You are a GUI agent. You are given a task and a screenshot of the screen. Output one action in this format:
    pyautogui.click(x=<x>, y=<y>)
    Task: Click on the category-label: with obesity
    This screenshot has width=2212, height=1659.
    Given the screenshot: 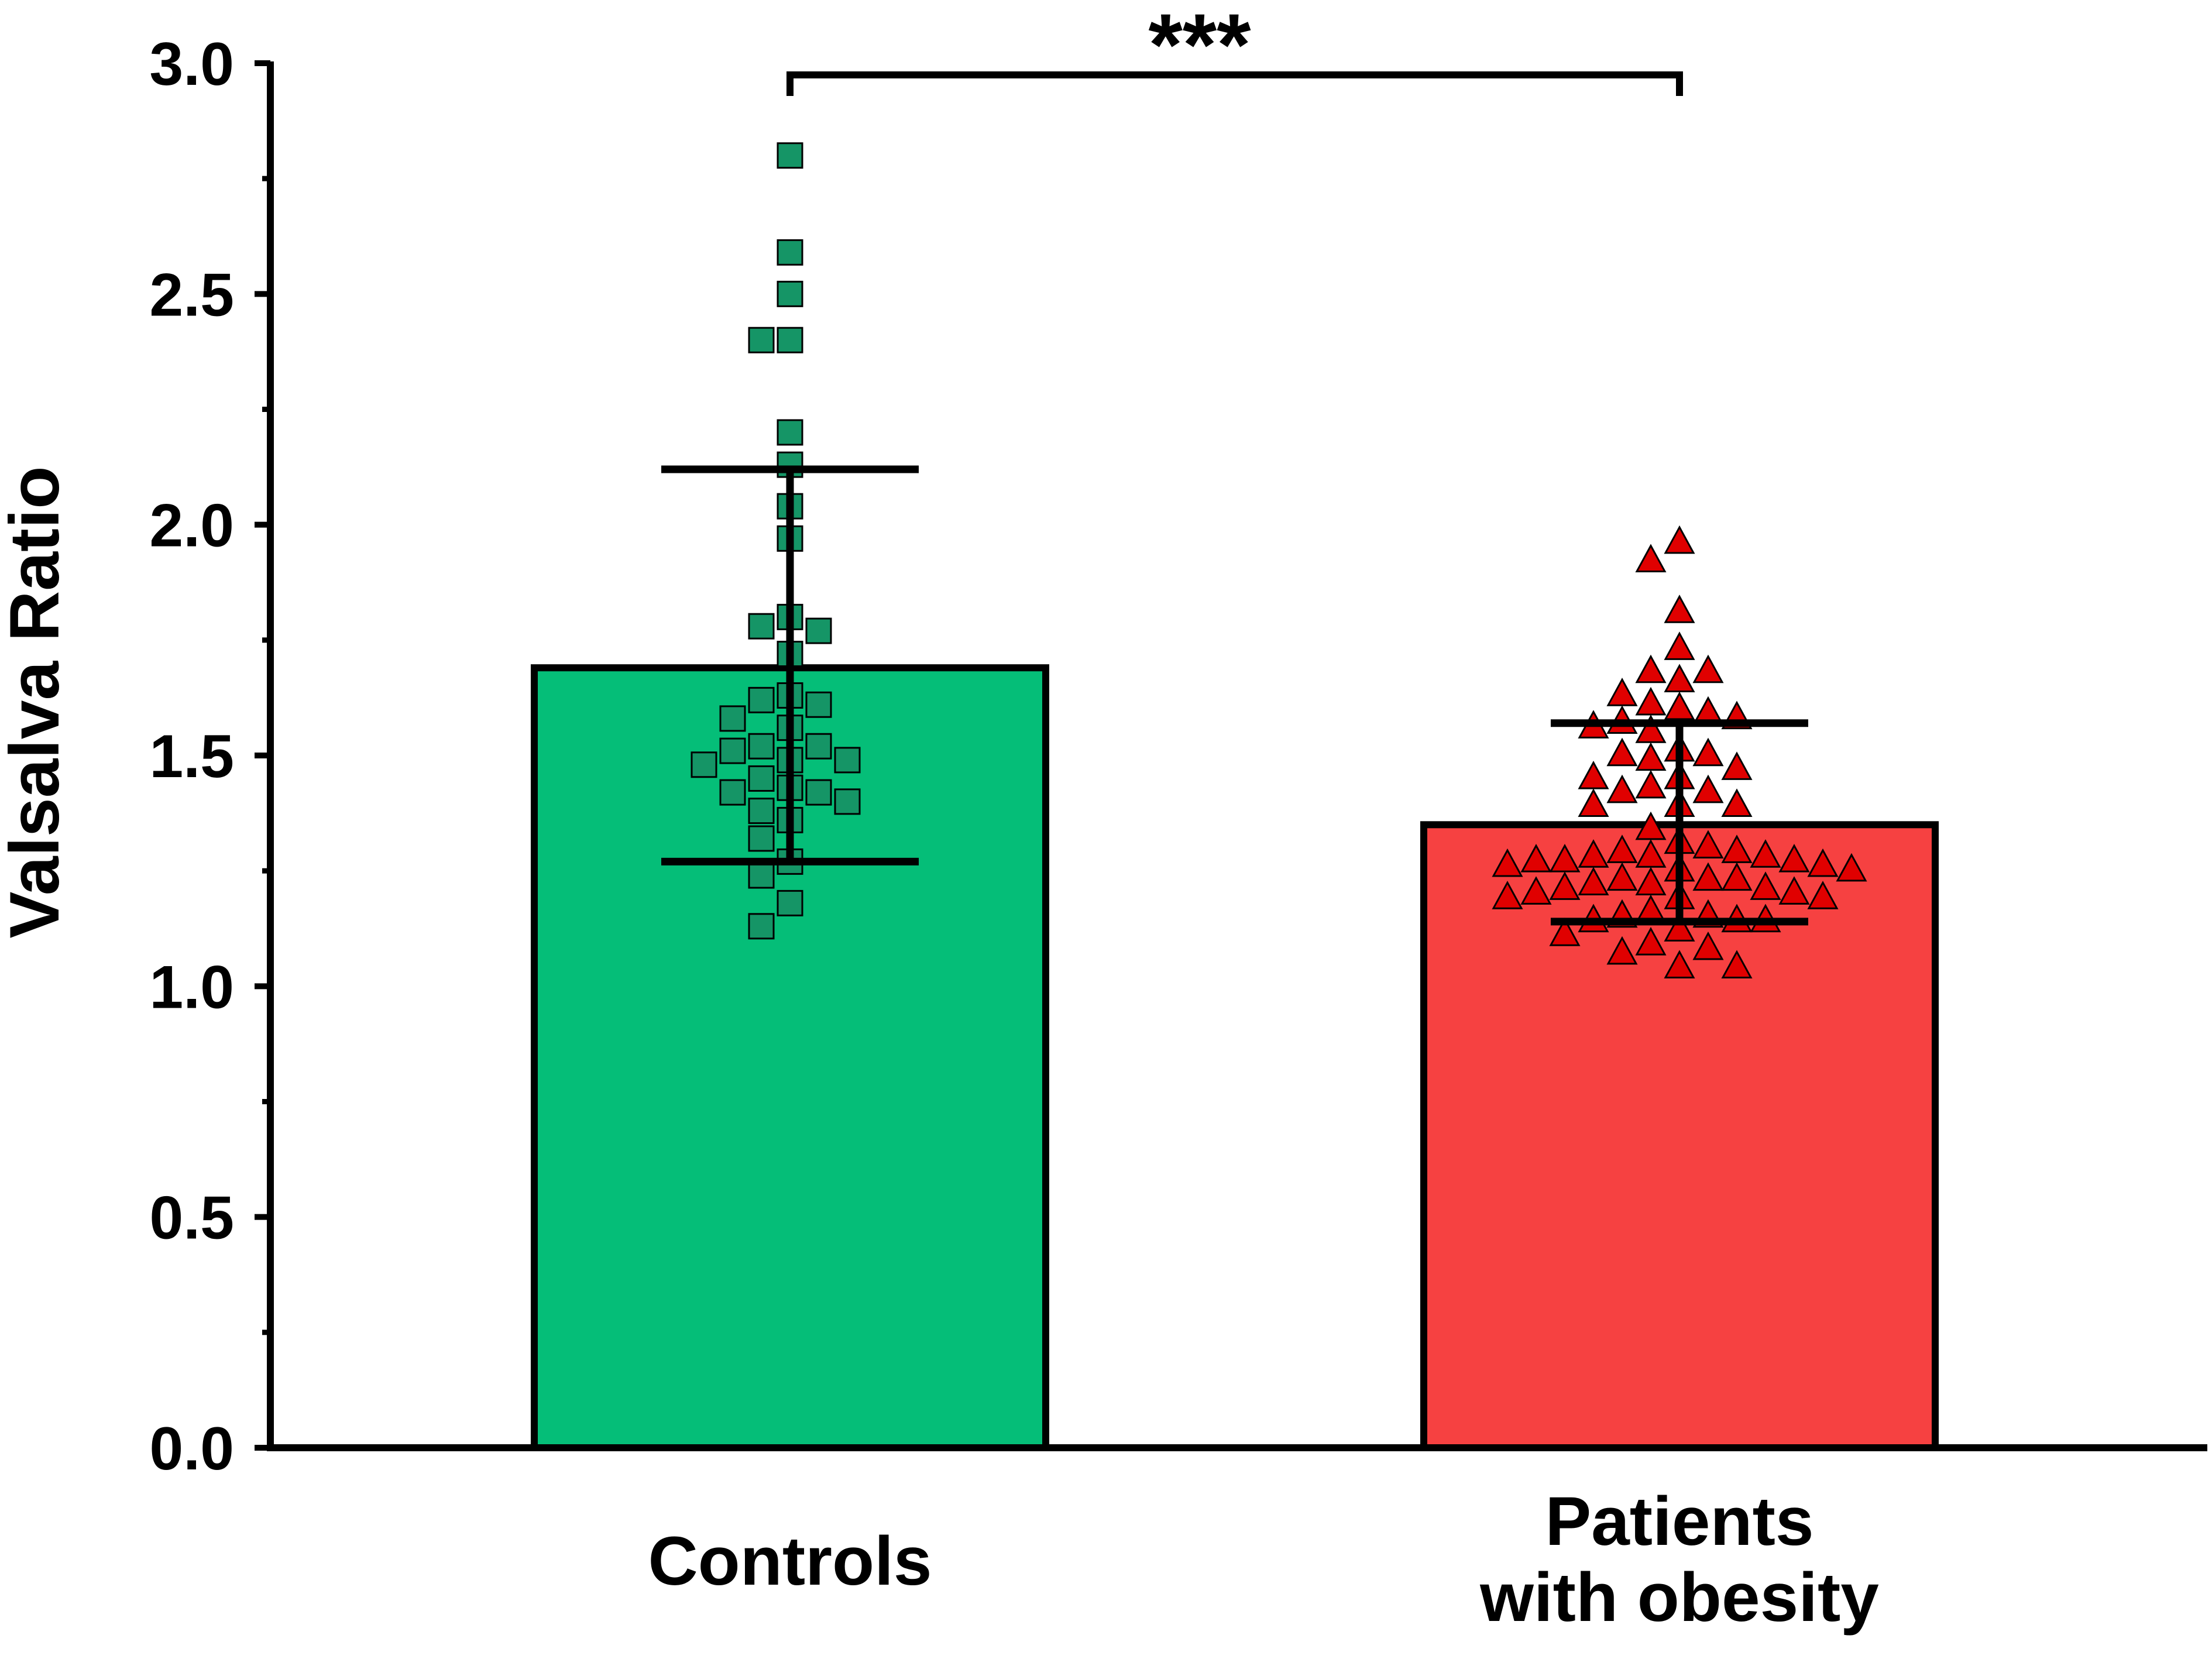 What is the action you would take?
    pyautogui.click(x=1679, y=1597)
    